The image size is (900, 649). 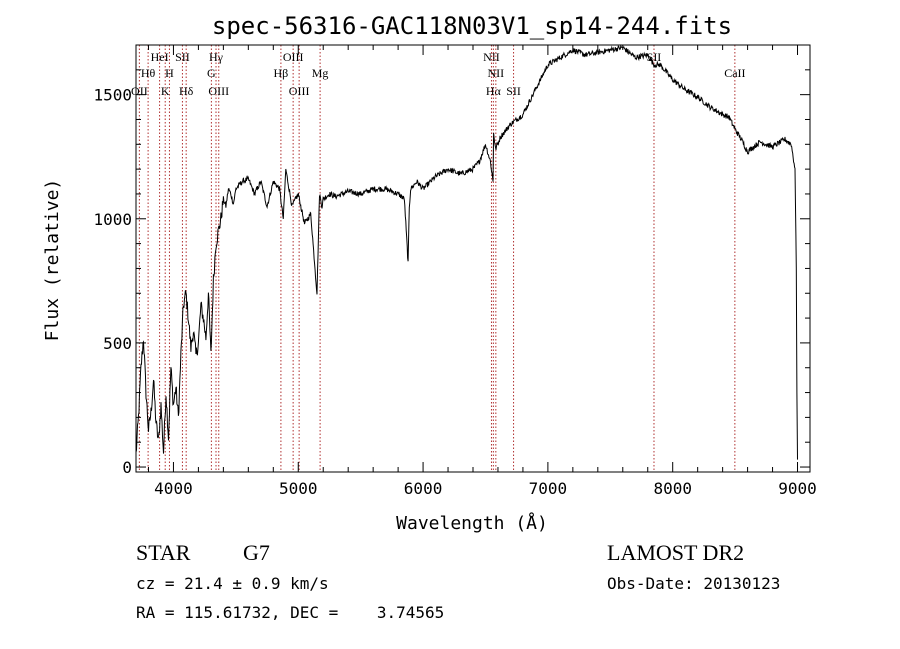 I want to click on x-tick-label: 6000, so click(x=423, y=488).